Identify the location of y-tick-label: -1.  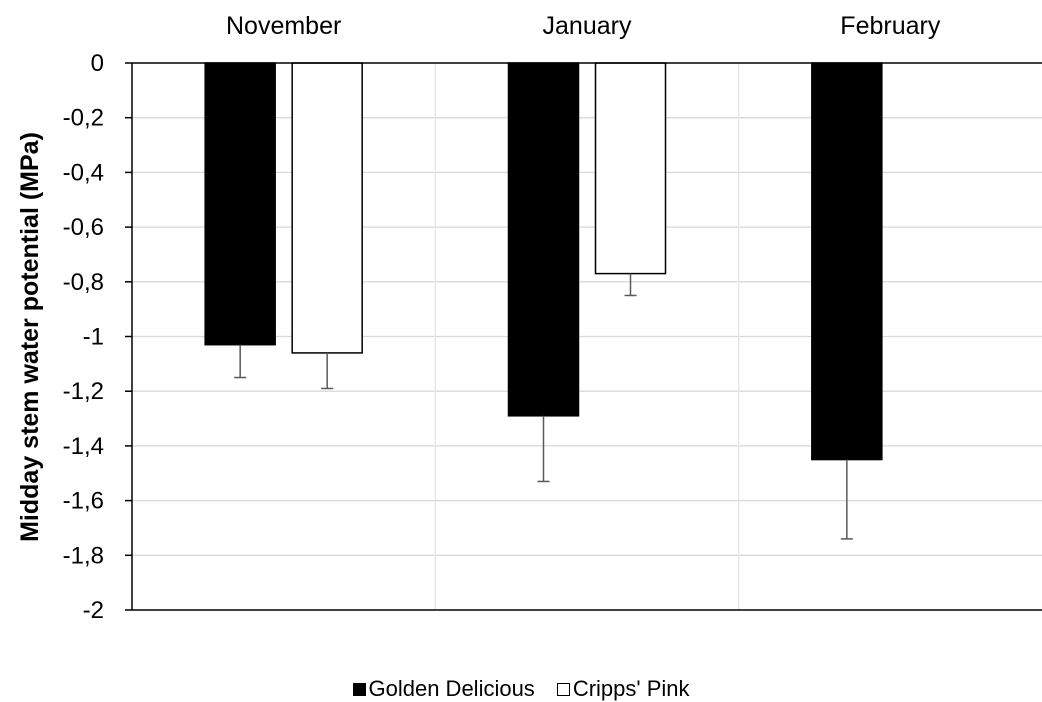
(93, 337).